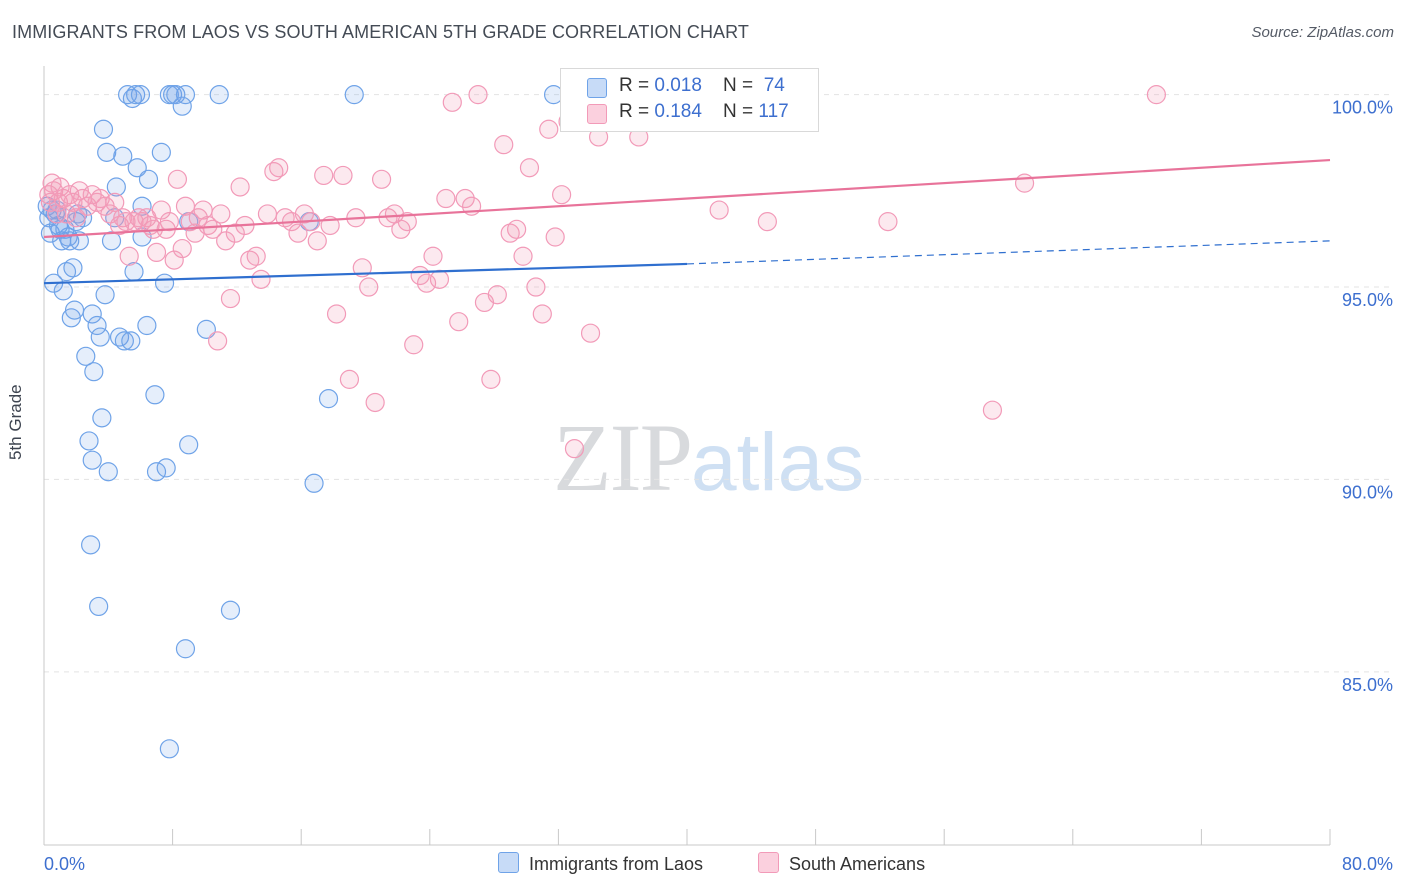 The width and height of the screenshot is (1406, 892). I want to click on trend-line-extension-blue, so click(1008, 252).